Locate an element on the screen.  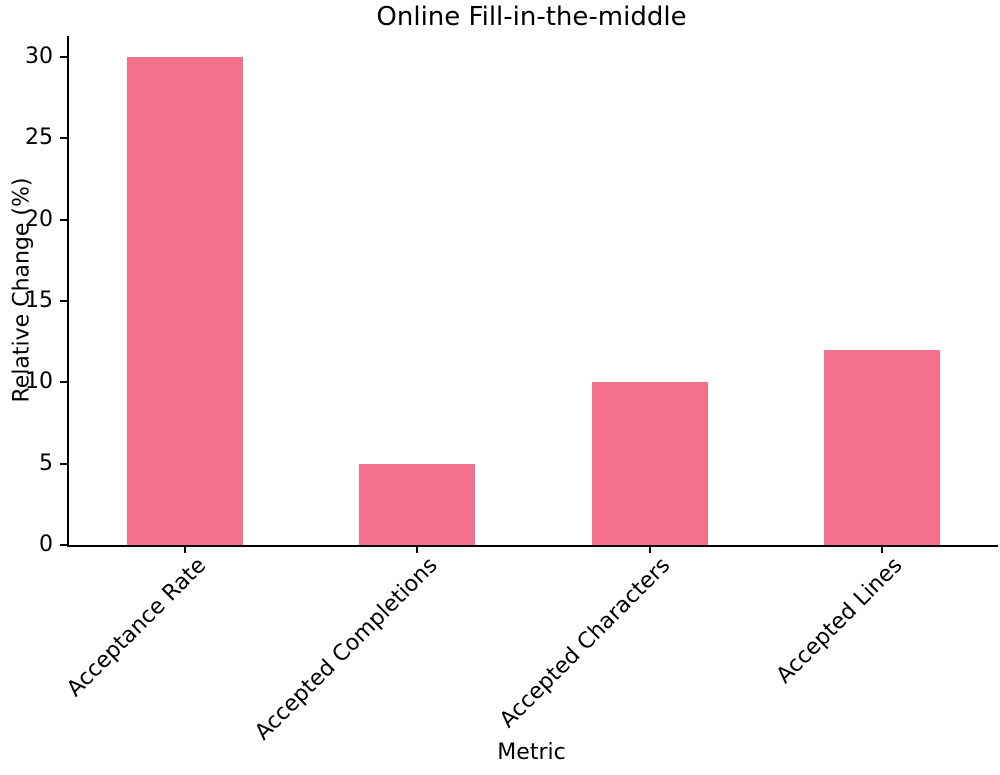
x-tick-label-accepted-completions: Accepted Completions is located at coordinates (347, 649).